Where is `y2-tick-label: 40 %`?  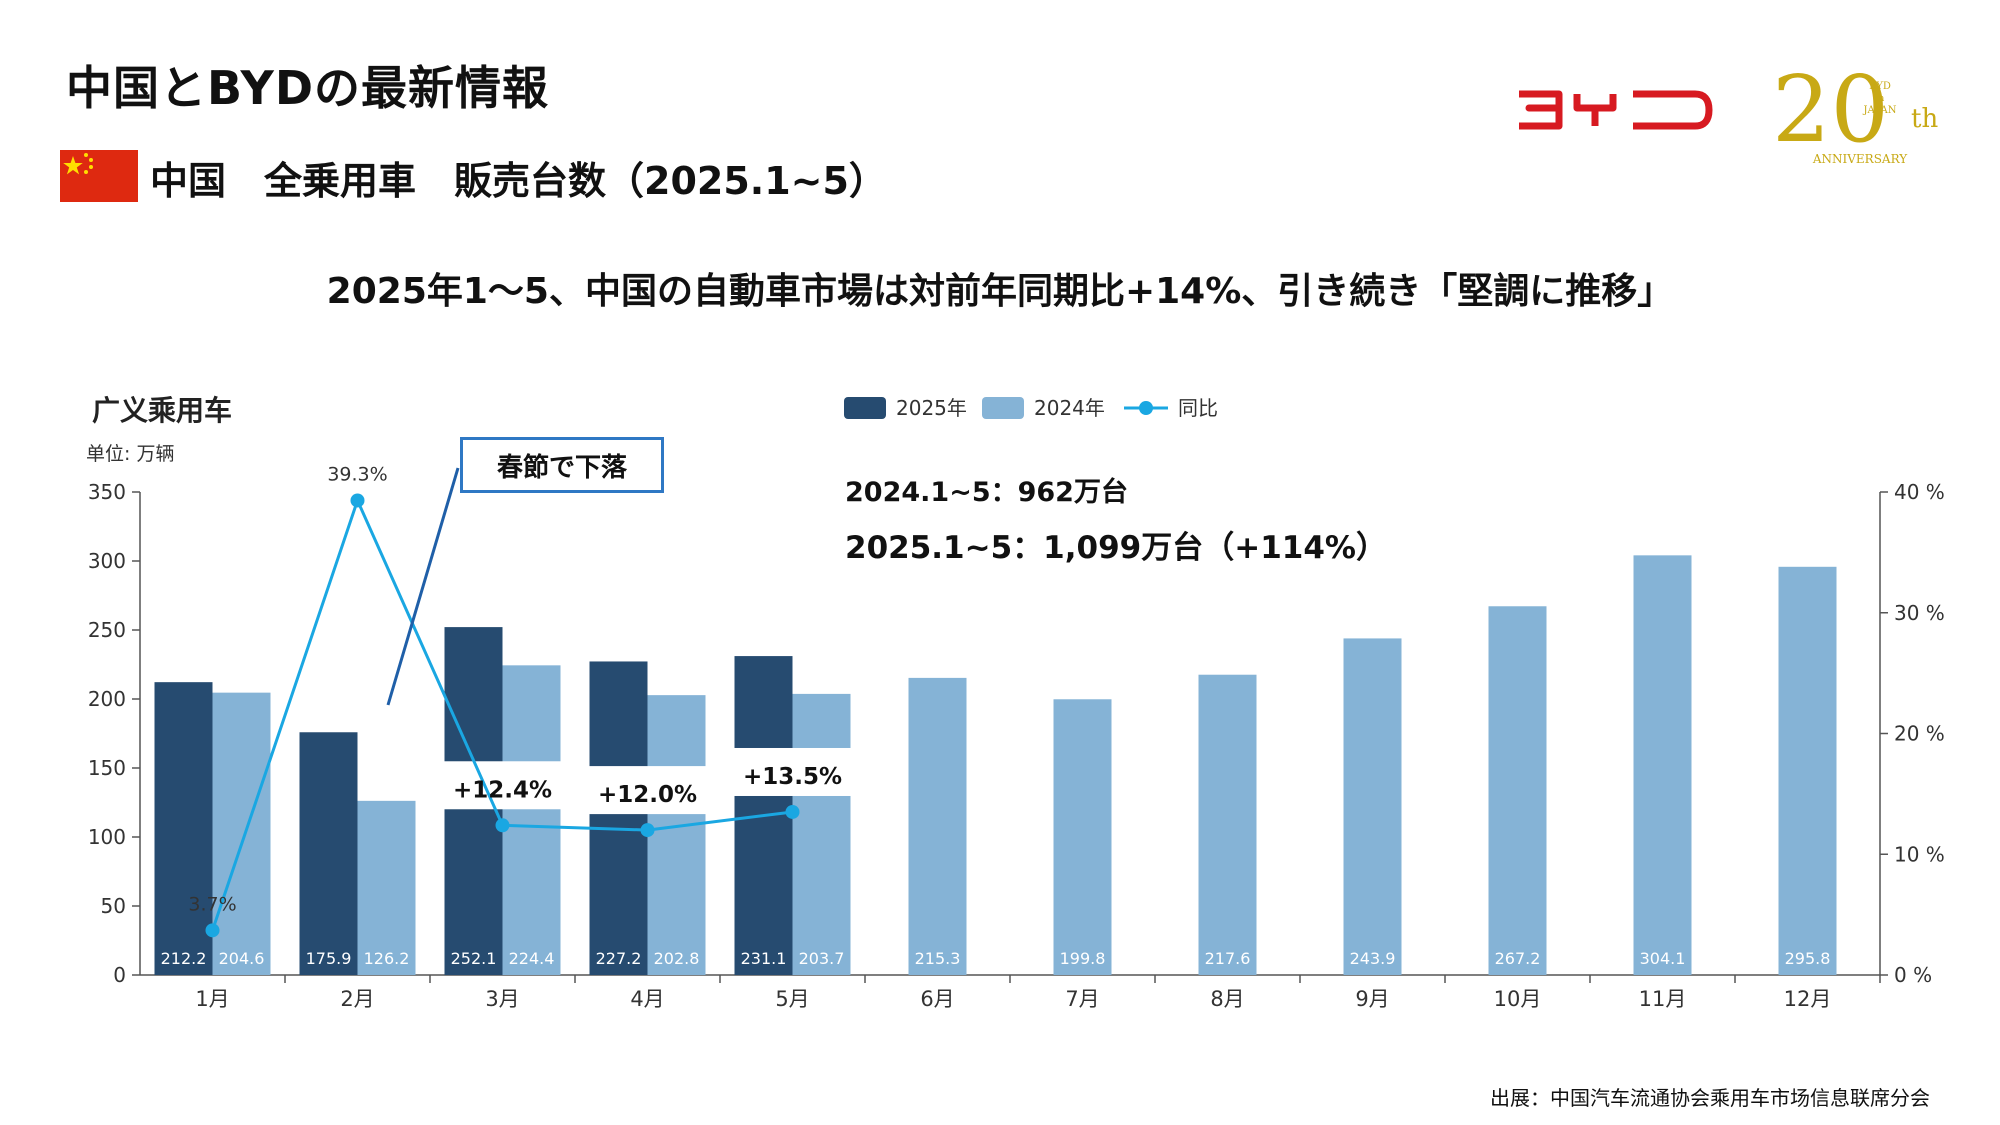 y2-tick-label: 40 % is located at coordinates (1919, 492).